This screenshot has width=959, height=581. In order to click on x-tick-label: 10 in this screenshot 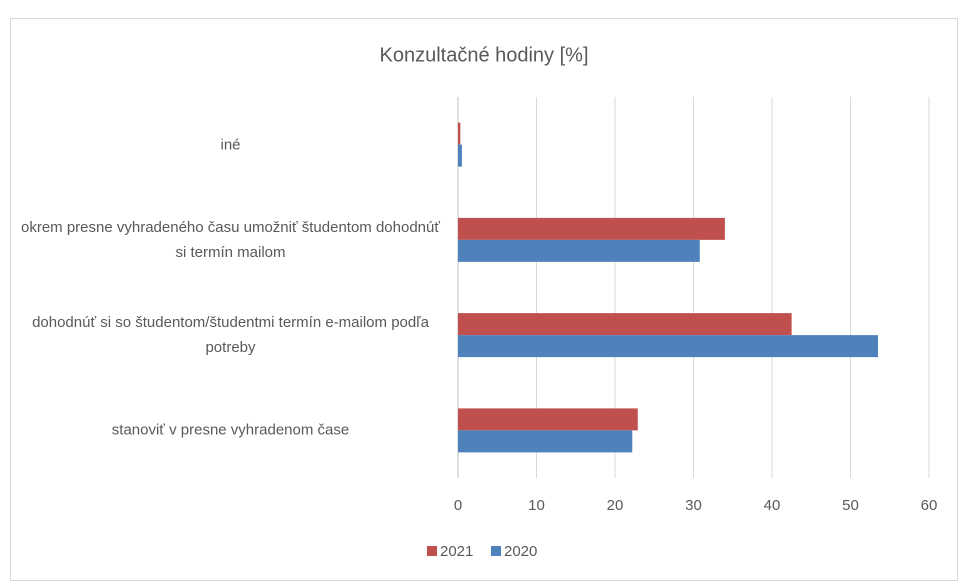, I will do `click(536, 505)`.